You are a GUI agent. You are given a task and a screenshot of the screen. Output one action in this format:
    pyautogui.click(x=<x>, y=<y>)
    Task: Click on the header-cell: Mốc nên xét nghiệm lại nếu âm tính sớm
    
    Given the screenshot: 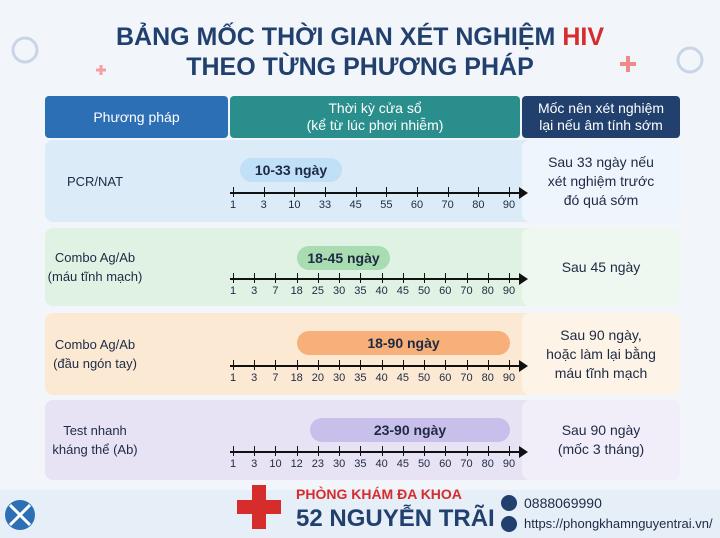 What is the action you would take?
    pyautogui.click(x=601, y=117)
    